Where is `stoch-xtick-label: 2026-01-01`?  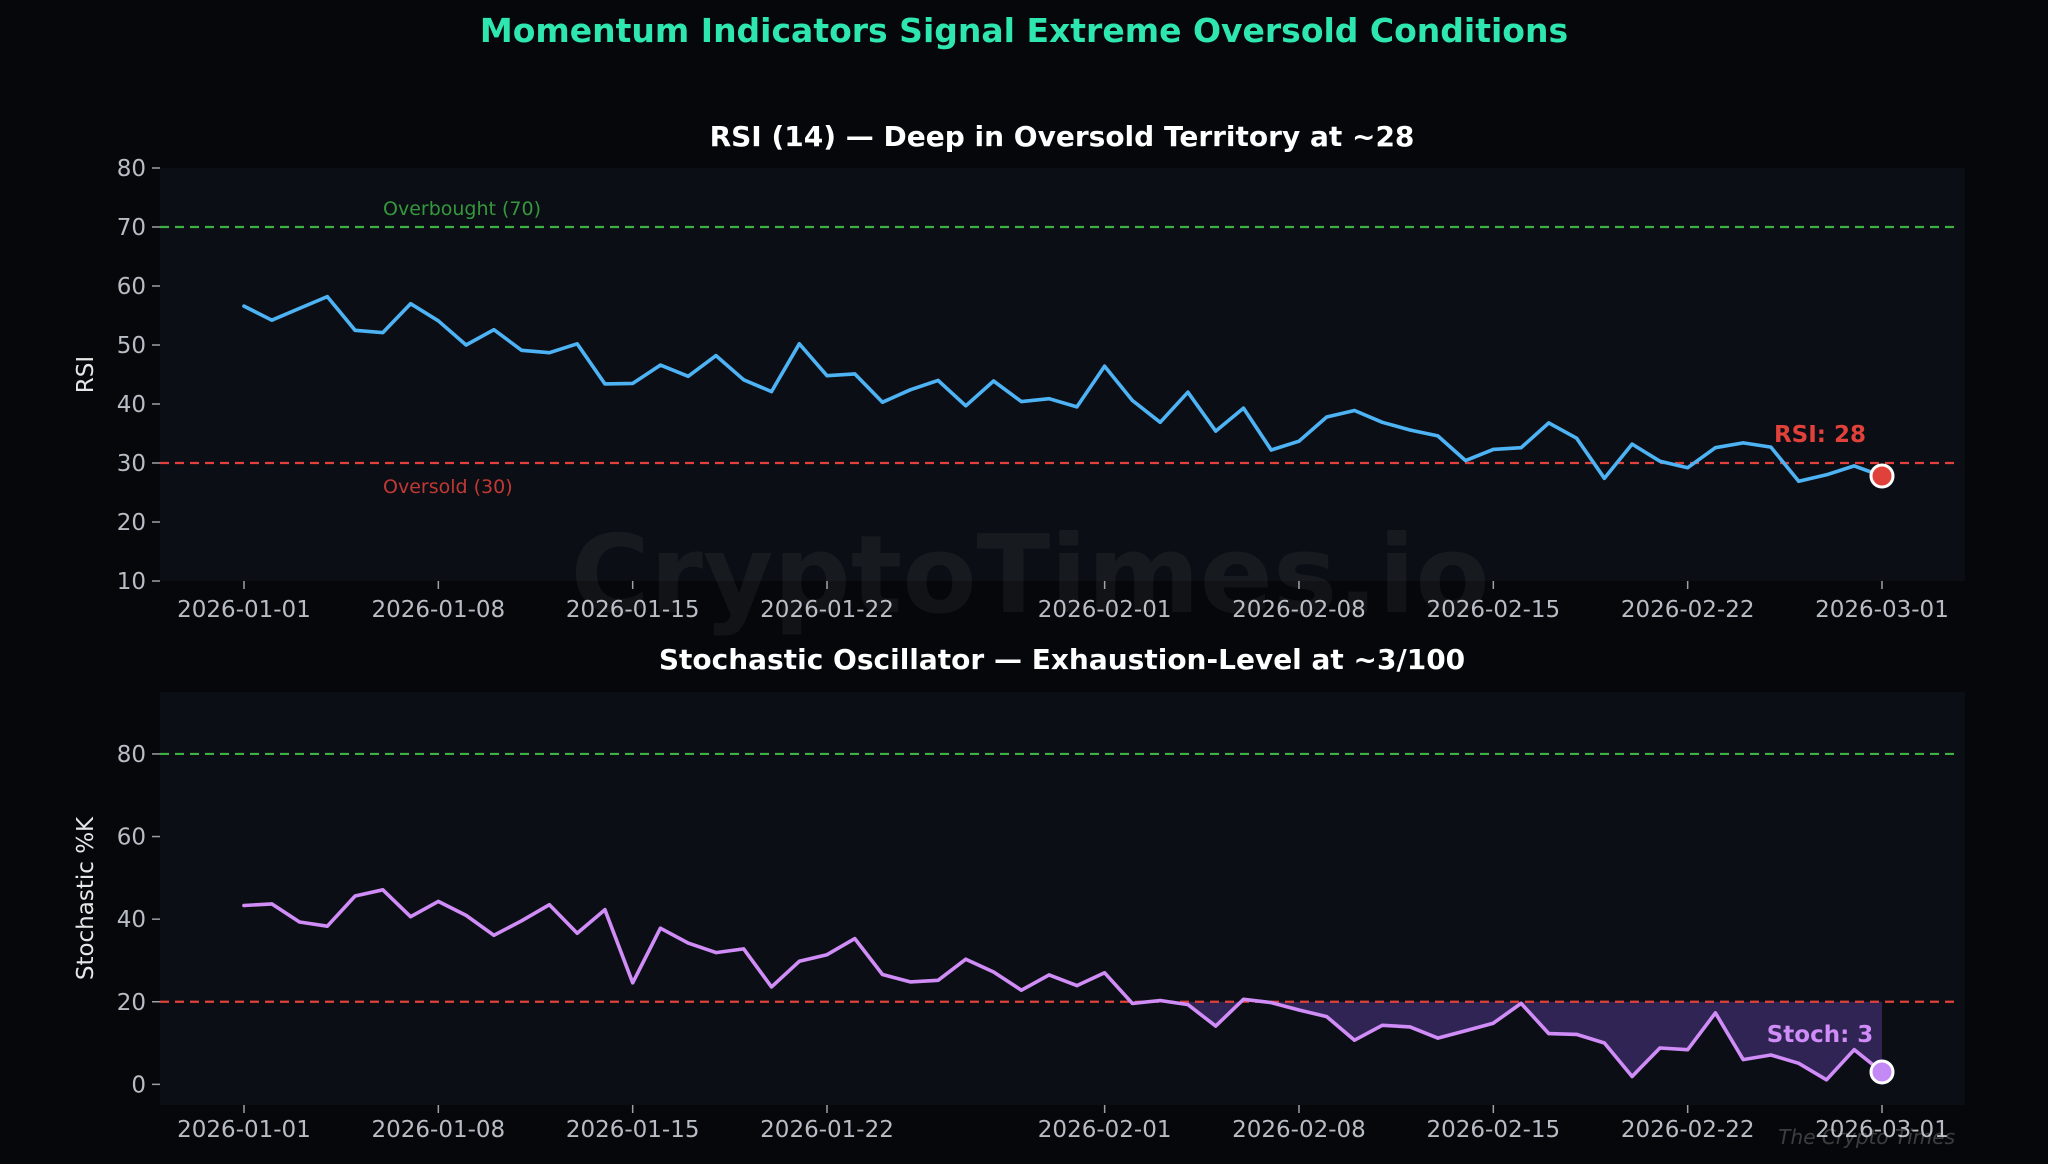
stoch-xtick-label: 2026-01-01 is located at coordinates (244, 1130).